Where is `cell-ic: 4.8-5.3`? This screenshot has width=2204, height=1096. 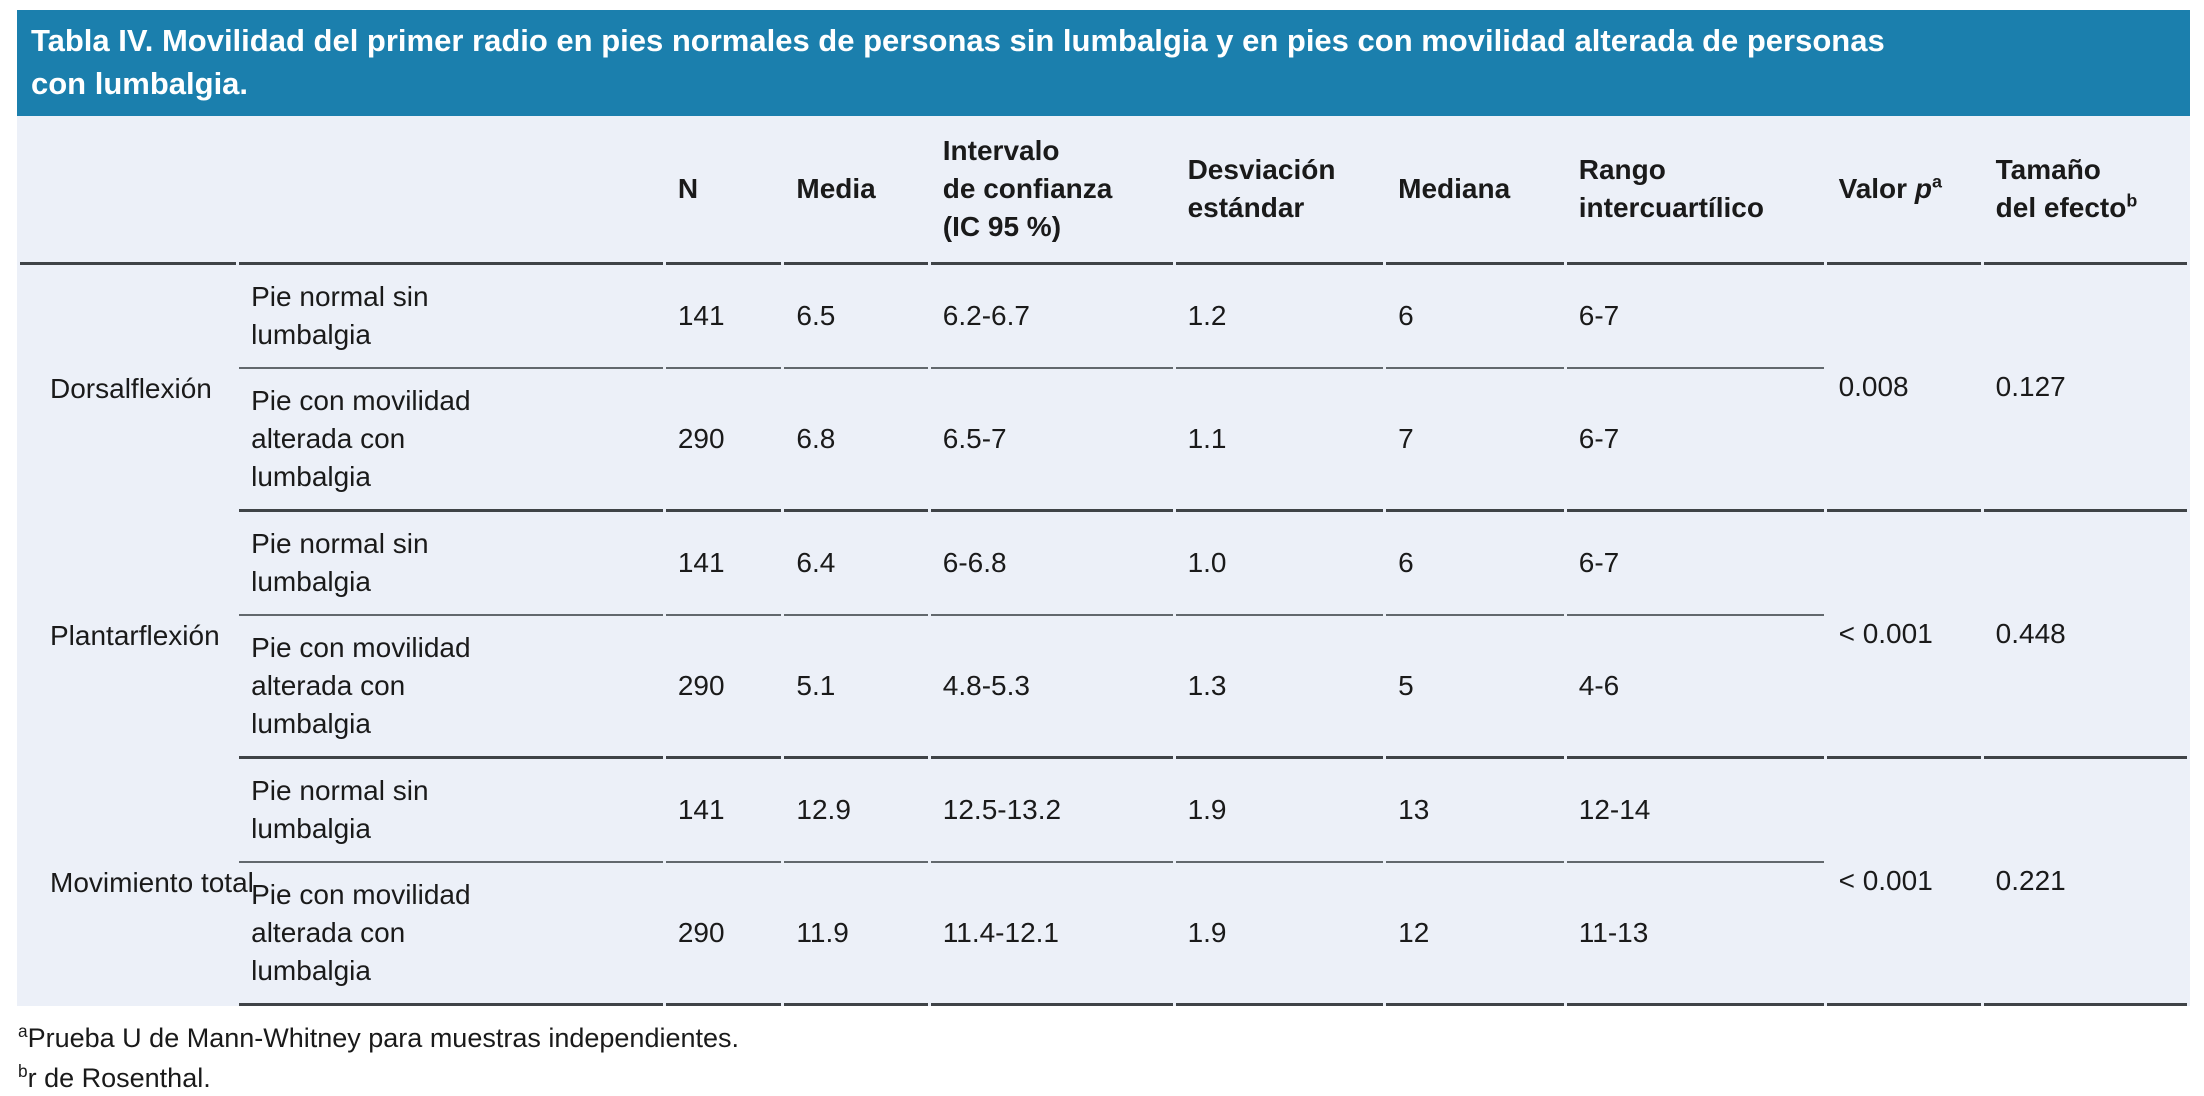
cell-ic: 4.8-5.3 is located at coordinates (1051, 687).